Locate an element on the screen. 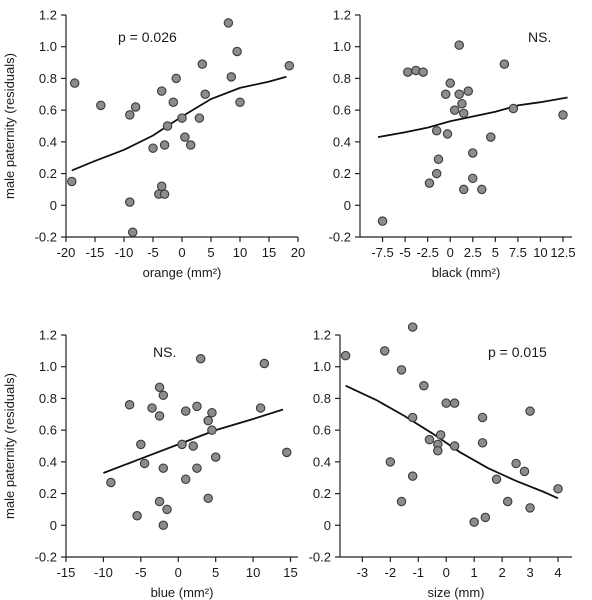 The image size is (592, 600). x-tick-label: 12.5 is located at coordinates (562, 252).